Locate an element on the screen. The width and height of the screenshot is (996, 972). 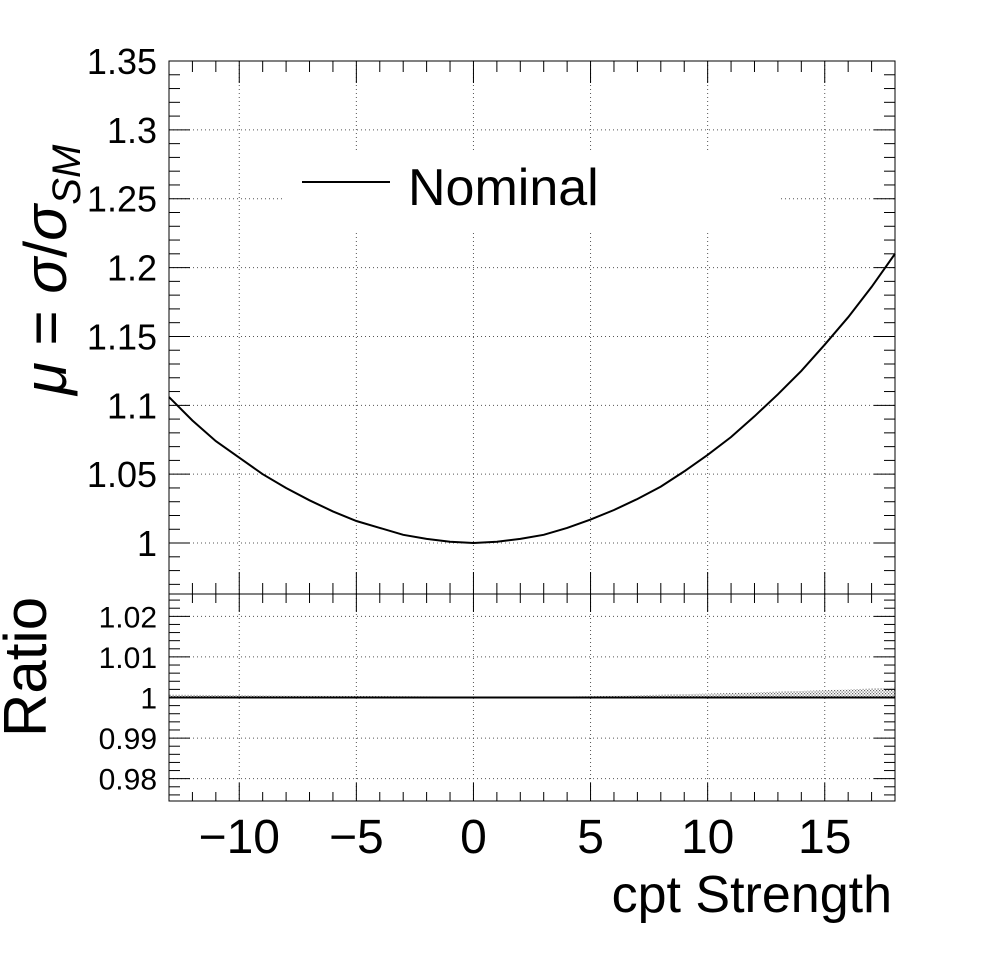
ratio-y-tick-label: 1.01 is located at coordinates (128, 658).